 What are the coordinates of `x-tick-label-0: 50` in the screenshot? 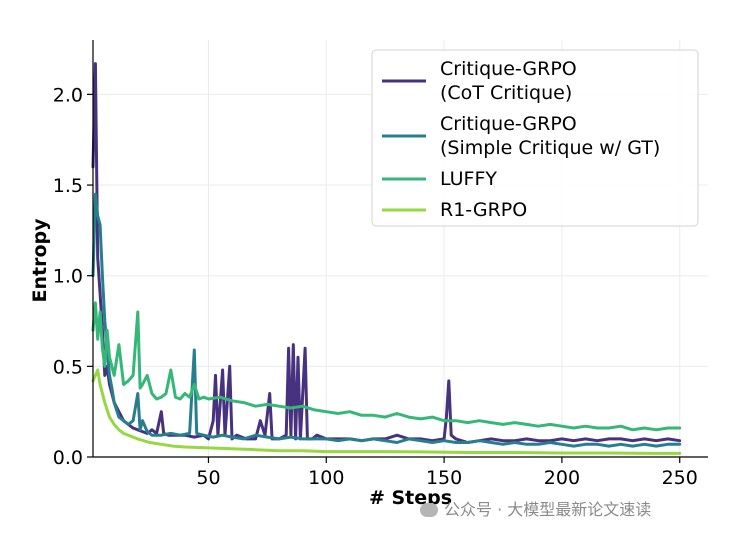 It's located at (208, 478).